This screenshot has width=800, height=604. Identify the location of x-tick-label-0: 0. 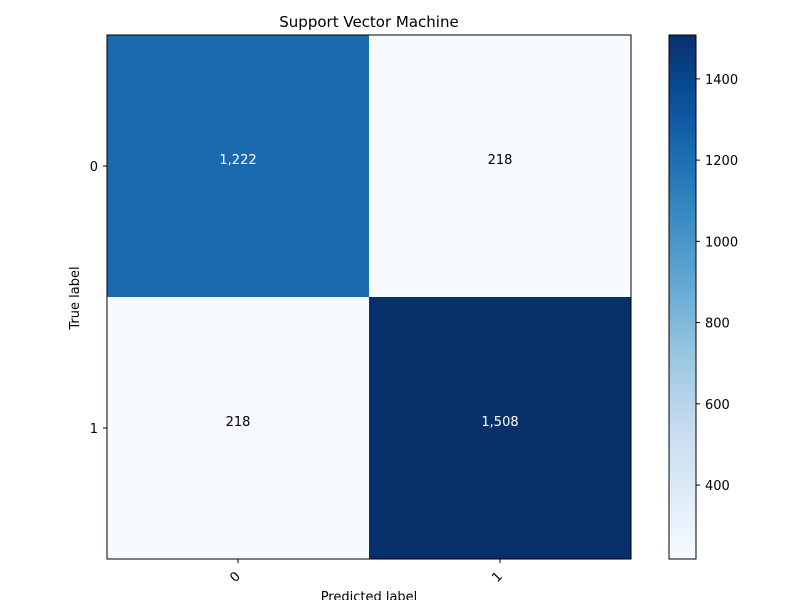
(235, 577).